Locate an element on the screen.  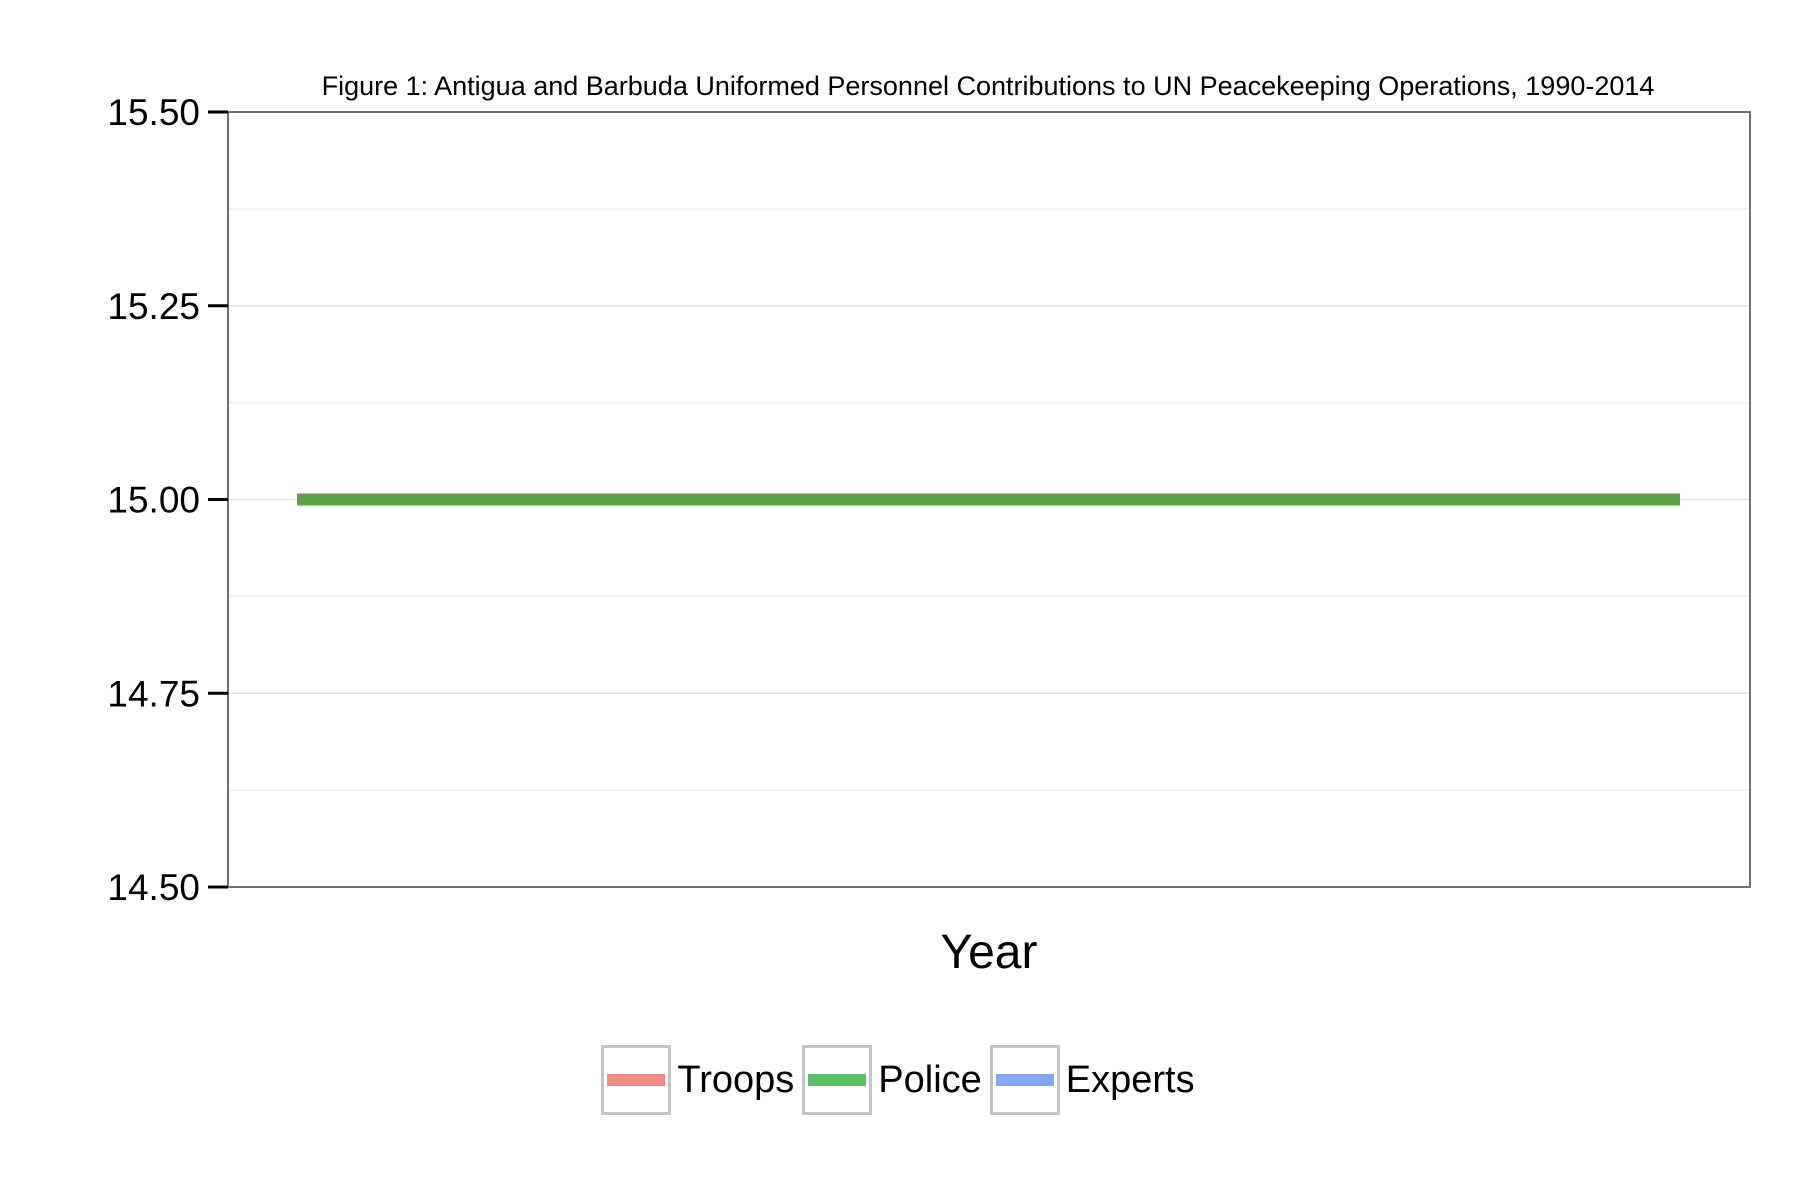
legend-label: Police is located at coordinates (930, 1079).